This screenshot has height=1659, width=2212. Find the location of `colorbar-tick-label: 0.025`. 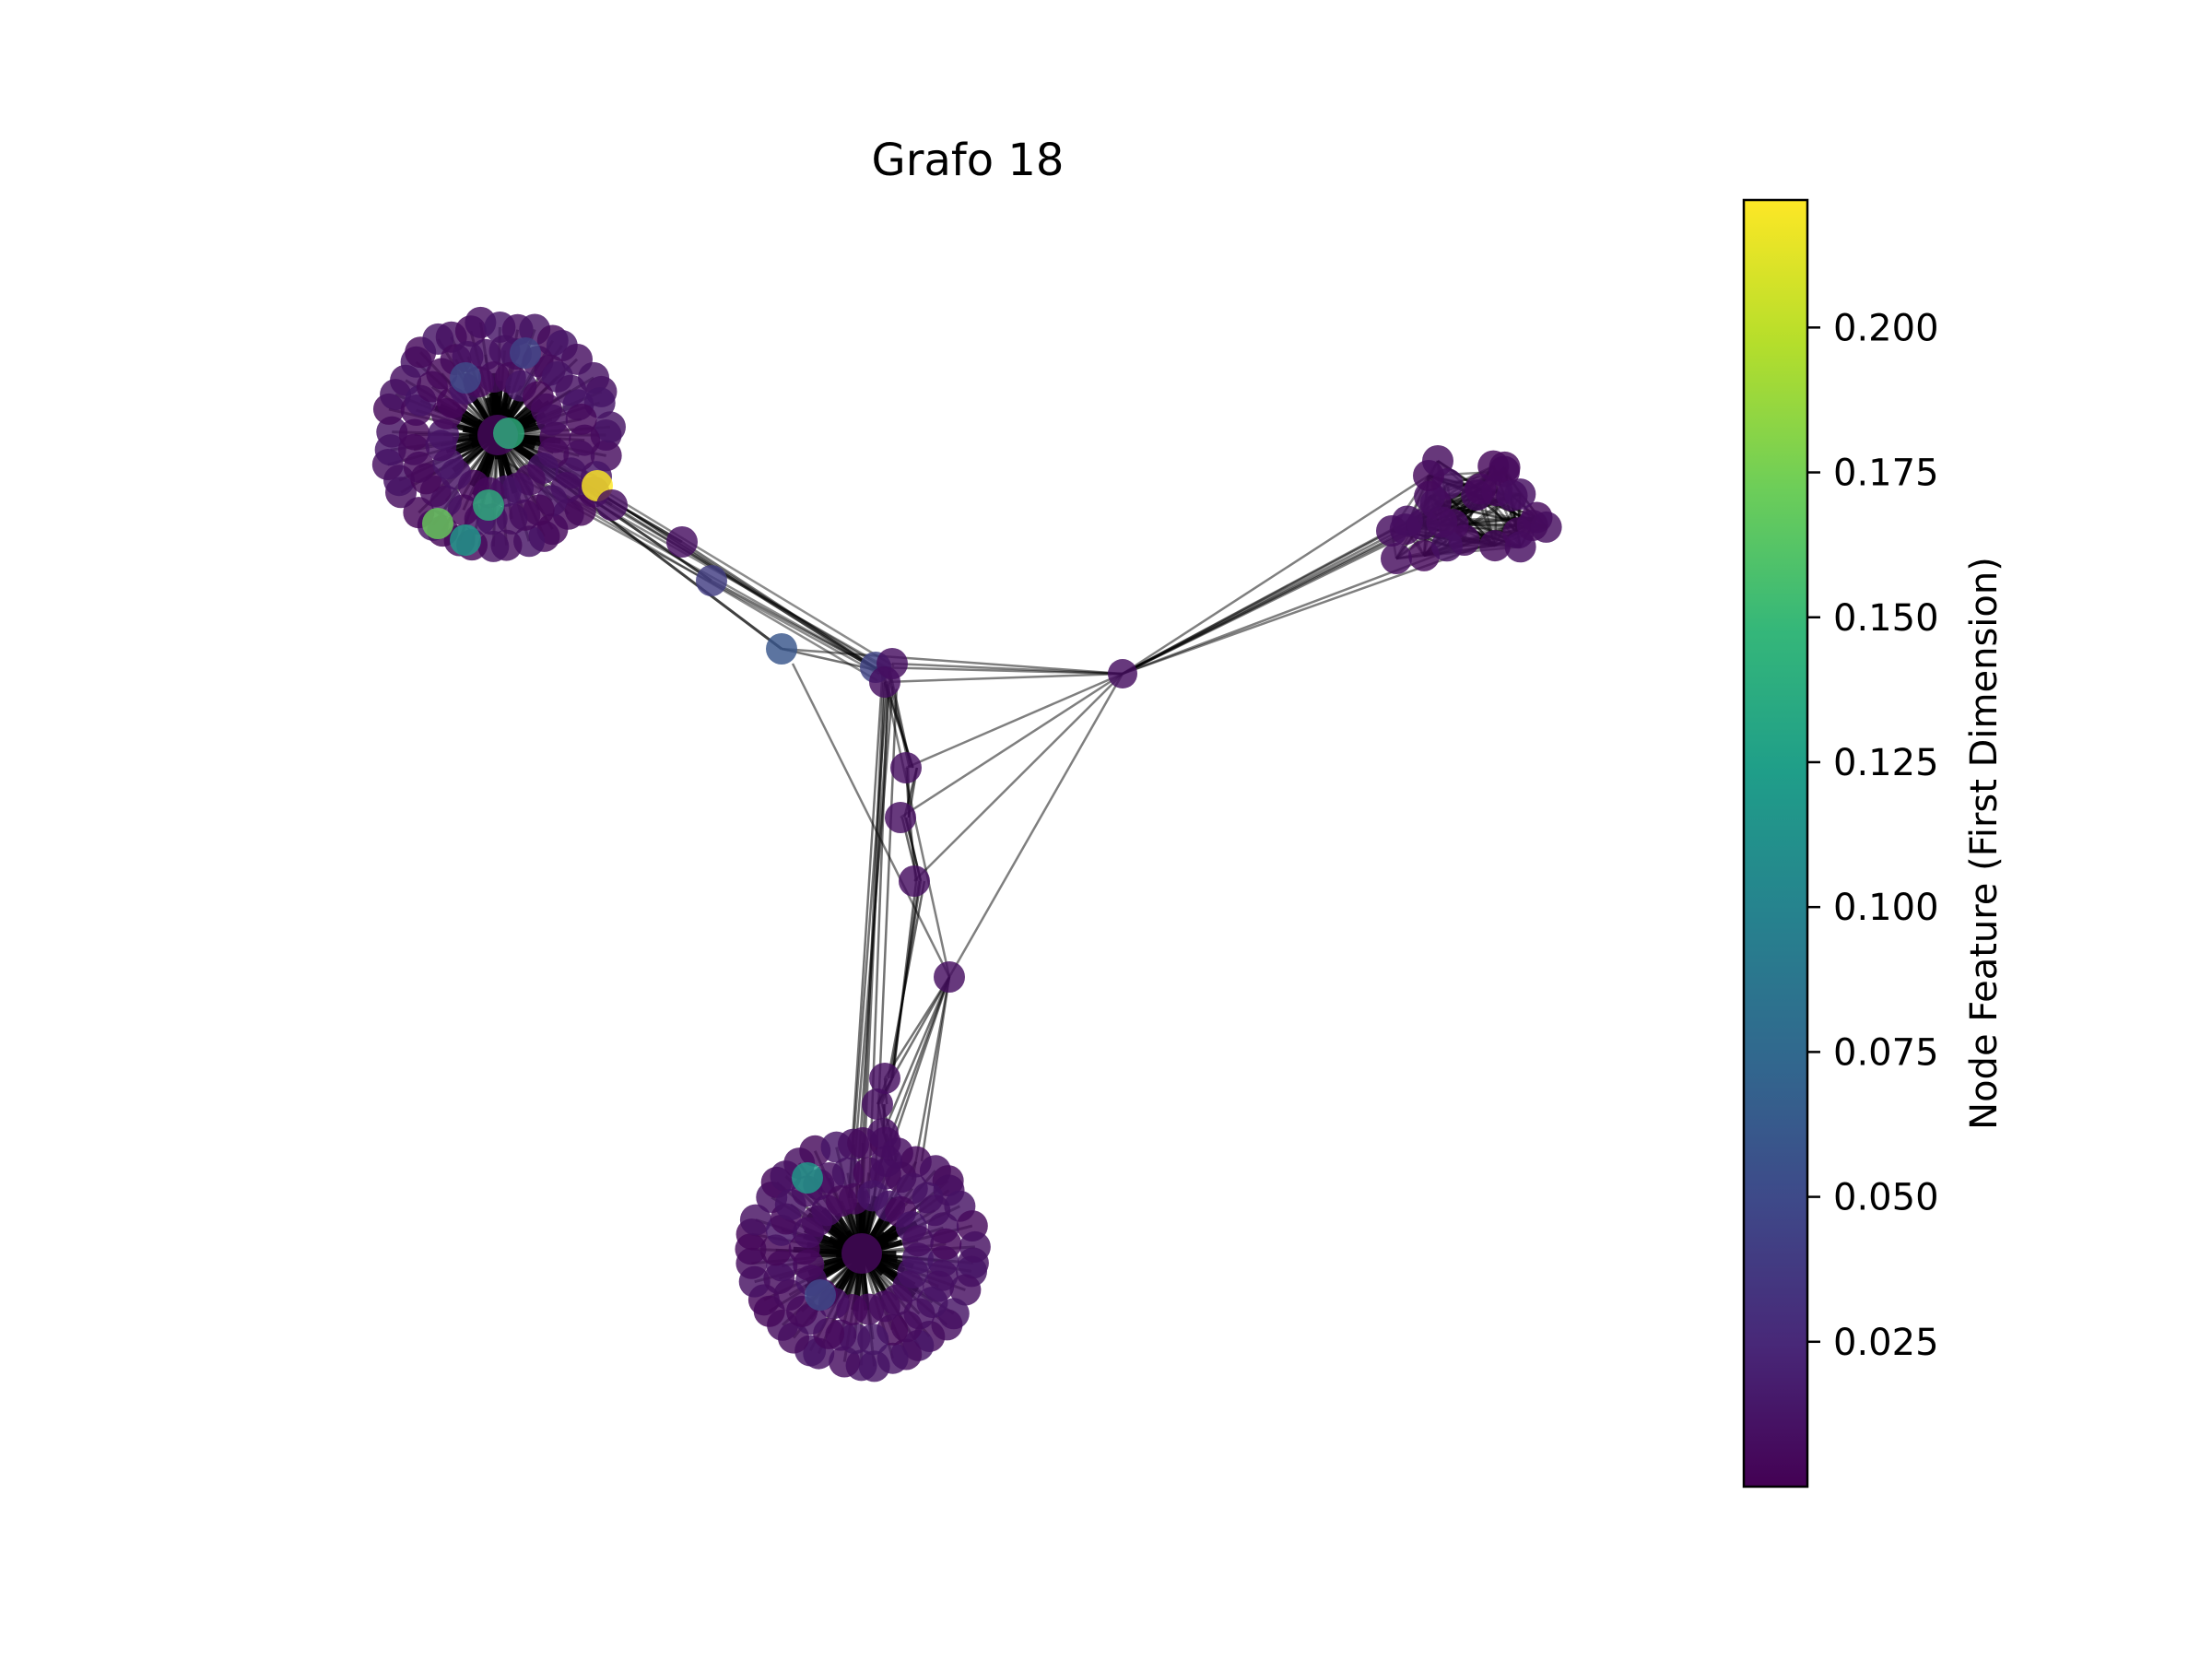

colorbar-tick-label: 0.025 is located at coordinates (1886, 1343).